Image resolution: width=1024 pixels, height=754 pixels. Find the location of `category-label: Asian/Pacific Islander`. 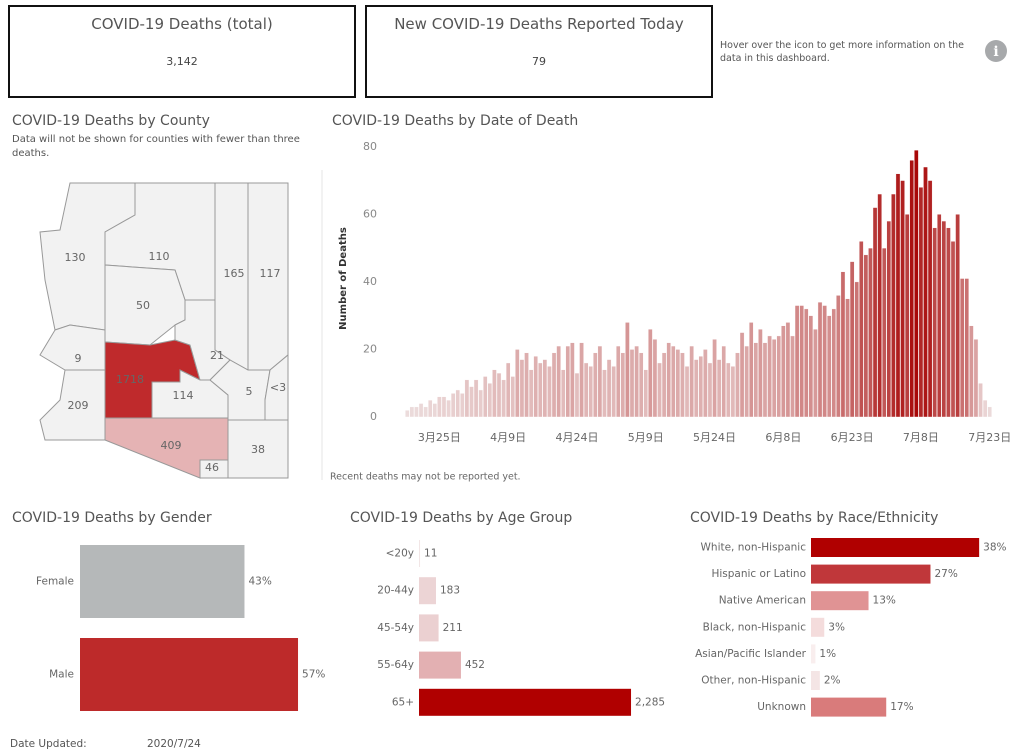

category-label: Asian/Pacific Islander is located at coordinates (751, 654).